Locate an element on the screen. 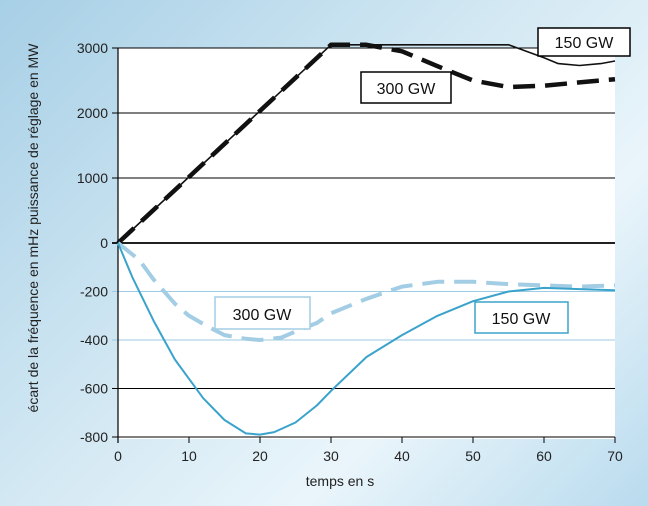  y-tick-label: 2000 is located at coordinates (92, 113).